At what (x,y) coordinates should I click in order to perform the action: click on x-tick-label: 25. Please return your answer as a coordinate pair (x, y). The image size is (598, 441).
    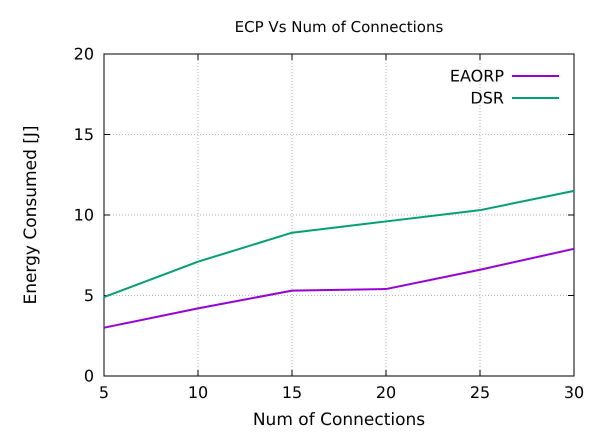
    Looking at the image, I should click on (480, 392).